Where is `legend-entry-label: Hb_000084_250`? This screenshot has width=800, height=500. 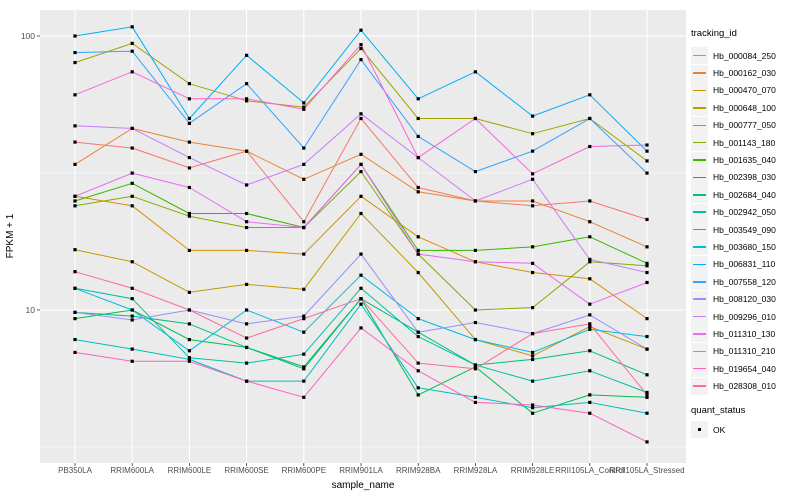
legend-entry-label: Hb_000084_250 is located at coordinates (744, 55).